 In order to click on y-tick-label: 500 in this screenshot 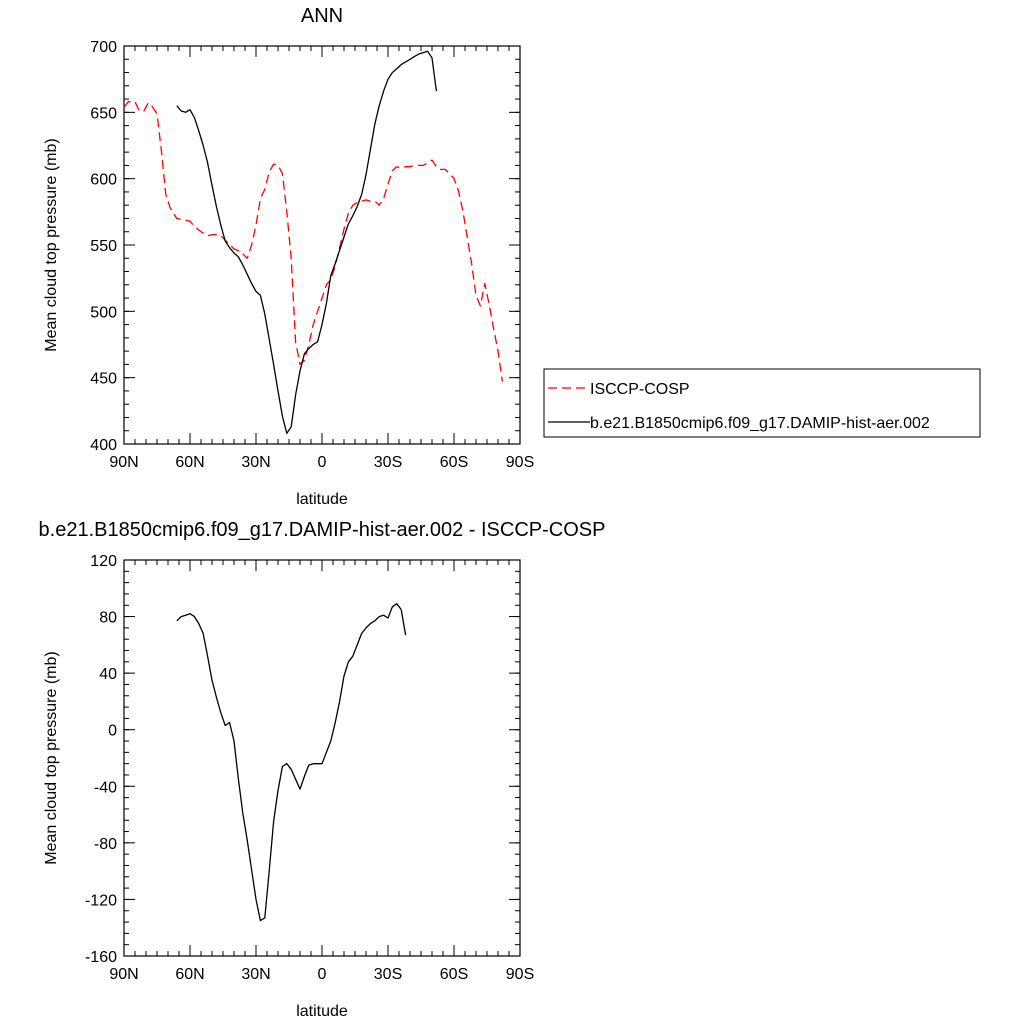, I will do `click(103, 312)`.